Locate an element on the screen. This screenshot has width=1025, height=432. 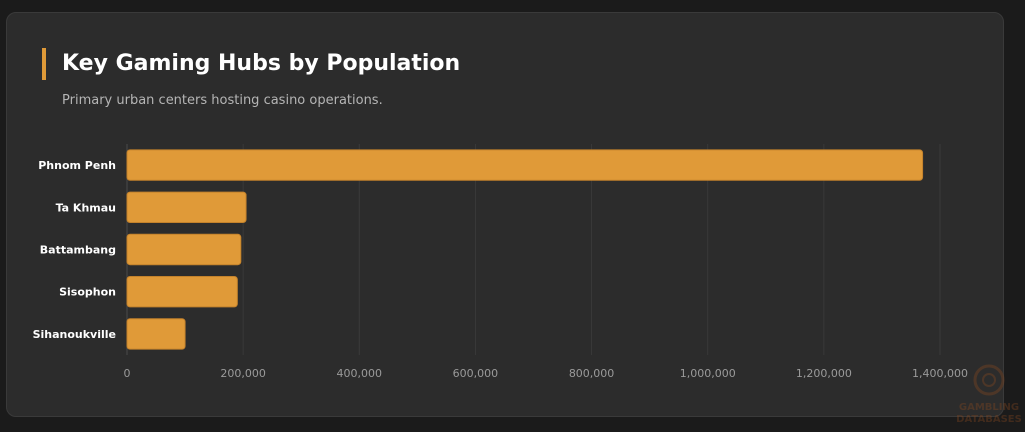
bar-ta-khmau is located at coordinates (186, 207).